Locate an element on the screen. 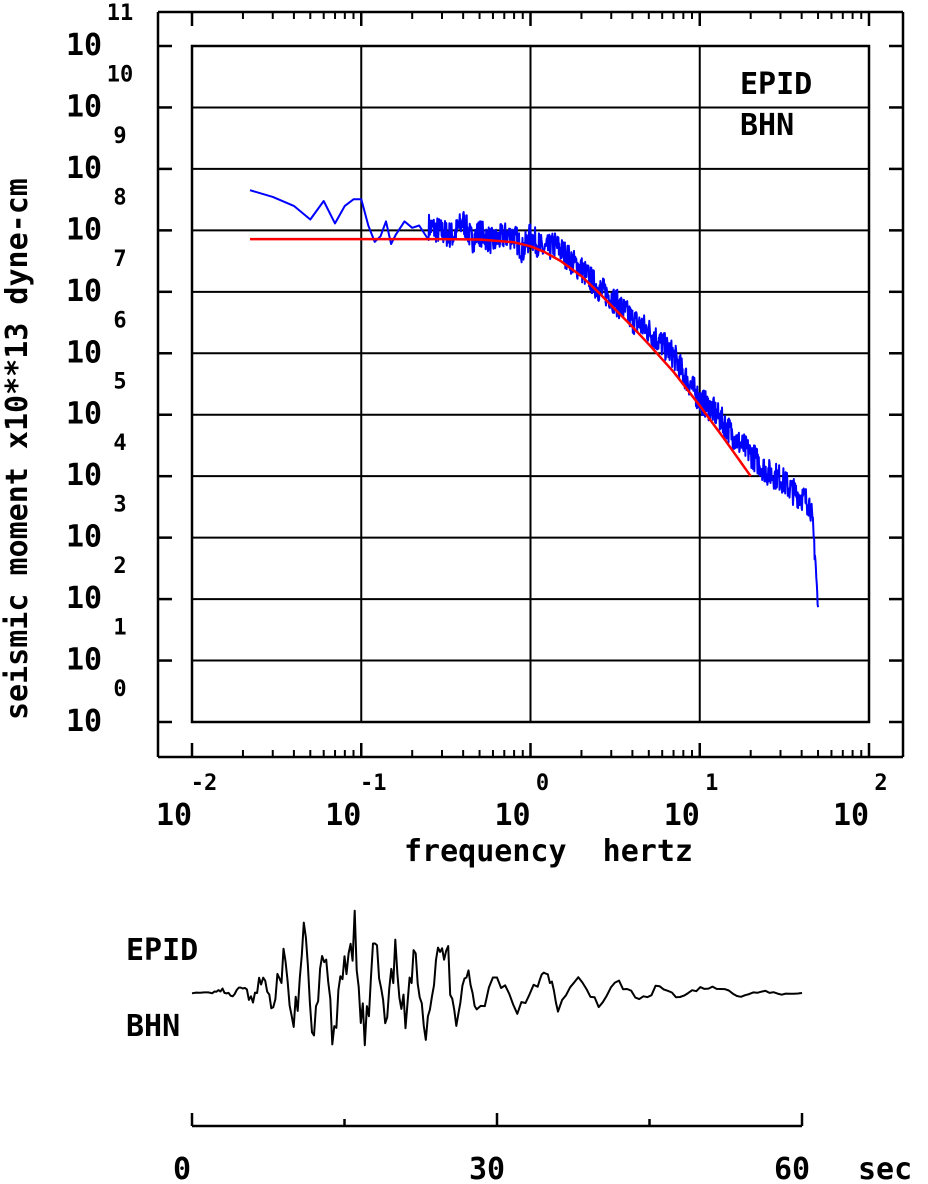 The image size is (928, 1184). spectrum-y-tick-exponent: 4 is located at coordinates (119, 443).